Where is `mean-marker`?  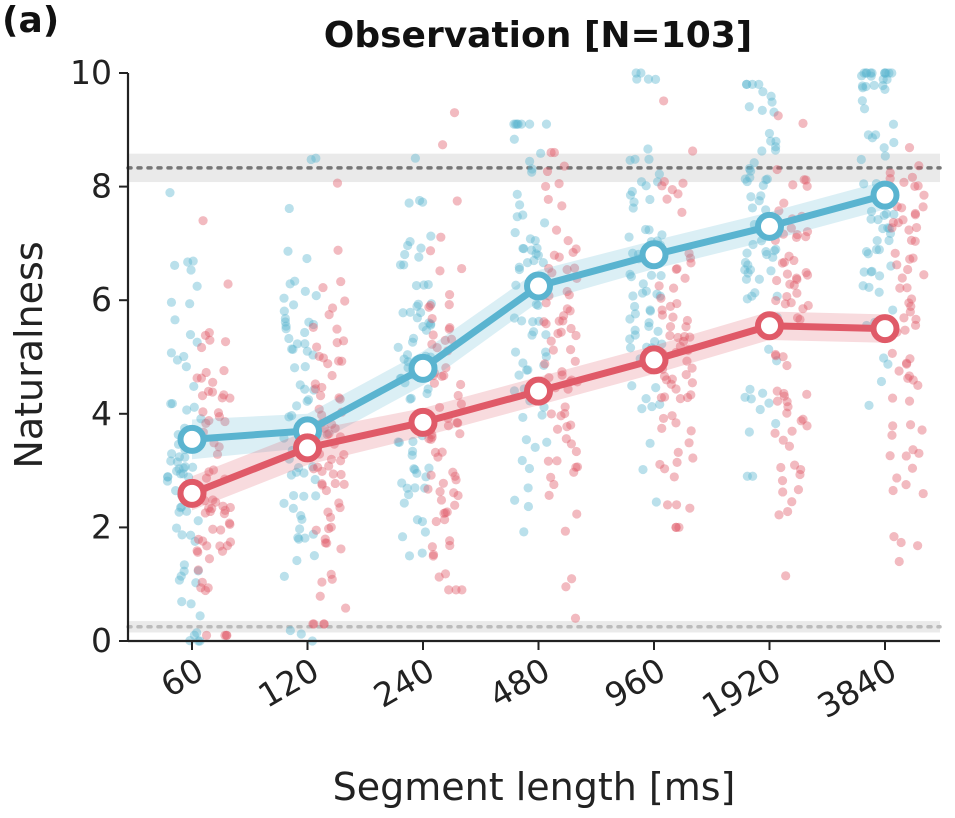 mean-marker is located at coordinates (423, 368).